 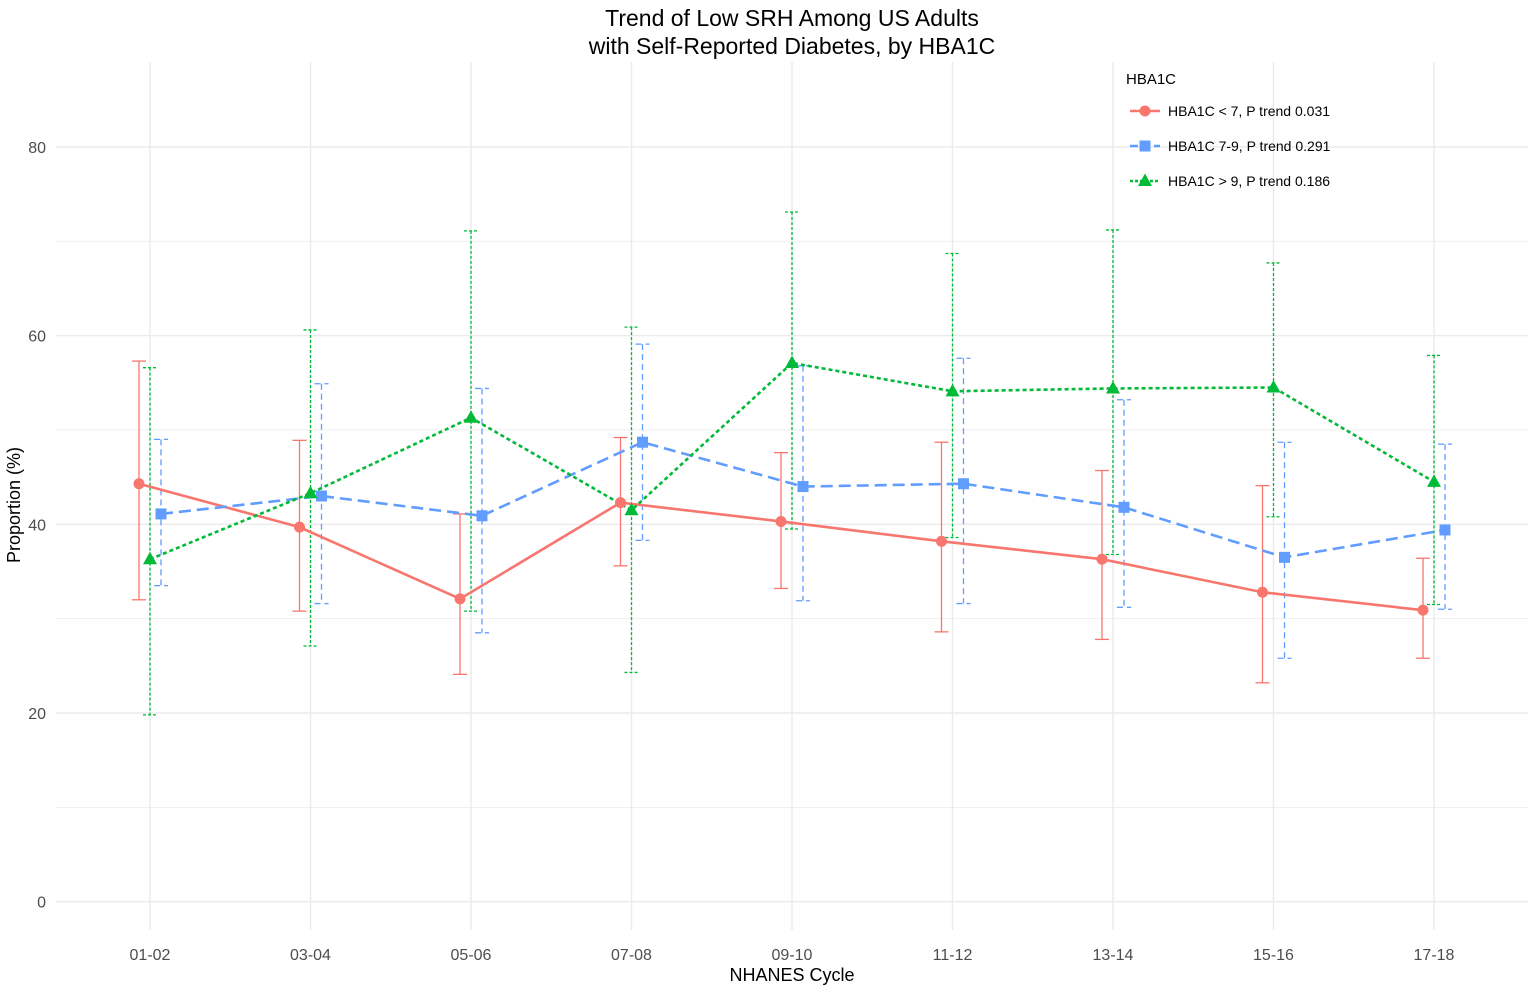 I want to click on x-axis-title: NHANES Cycle, so click(x=791, y=975).